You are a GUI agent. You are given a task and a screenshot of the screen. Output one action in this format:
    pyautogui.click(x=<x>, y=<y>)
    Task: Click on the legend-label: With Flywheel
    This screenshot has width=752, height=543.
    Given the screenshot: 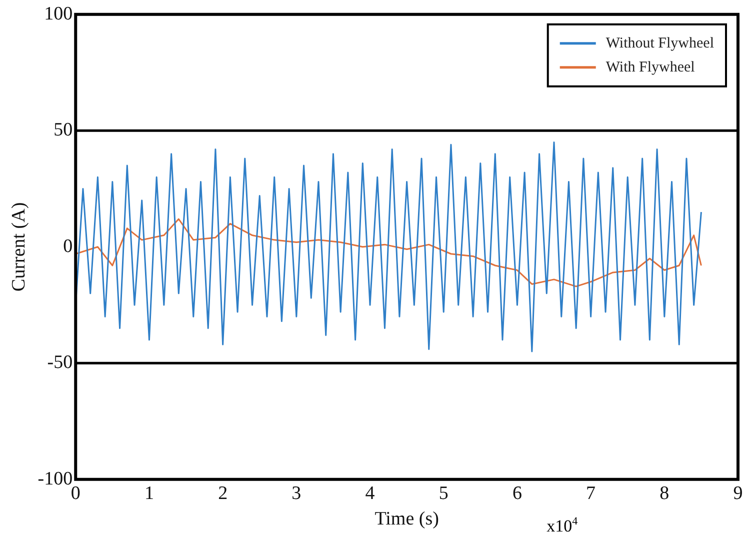 What is the action you would take?
    pyautogui.click(x=650, y=67)
    